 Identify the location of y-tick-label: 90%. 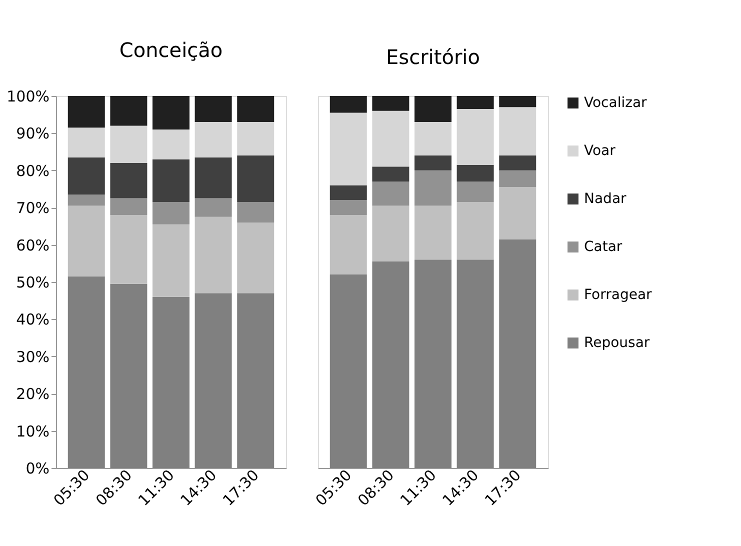
(33, 133).